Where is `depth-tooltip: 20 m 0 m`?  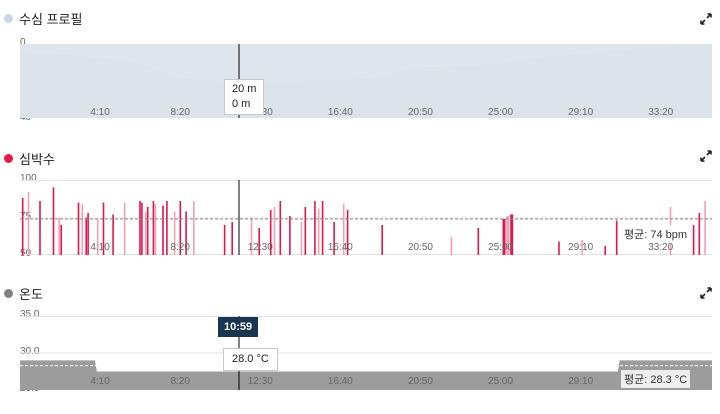
depth-tooltip: 20 m 0 m is located at coordinates (244, 97).